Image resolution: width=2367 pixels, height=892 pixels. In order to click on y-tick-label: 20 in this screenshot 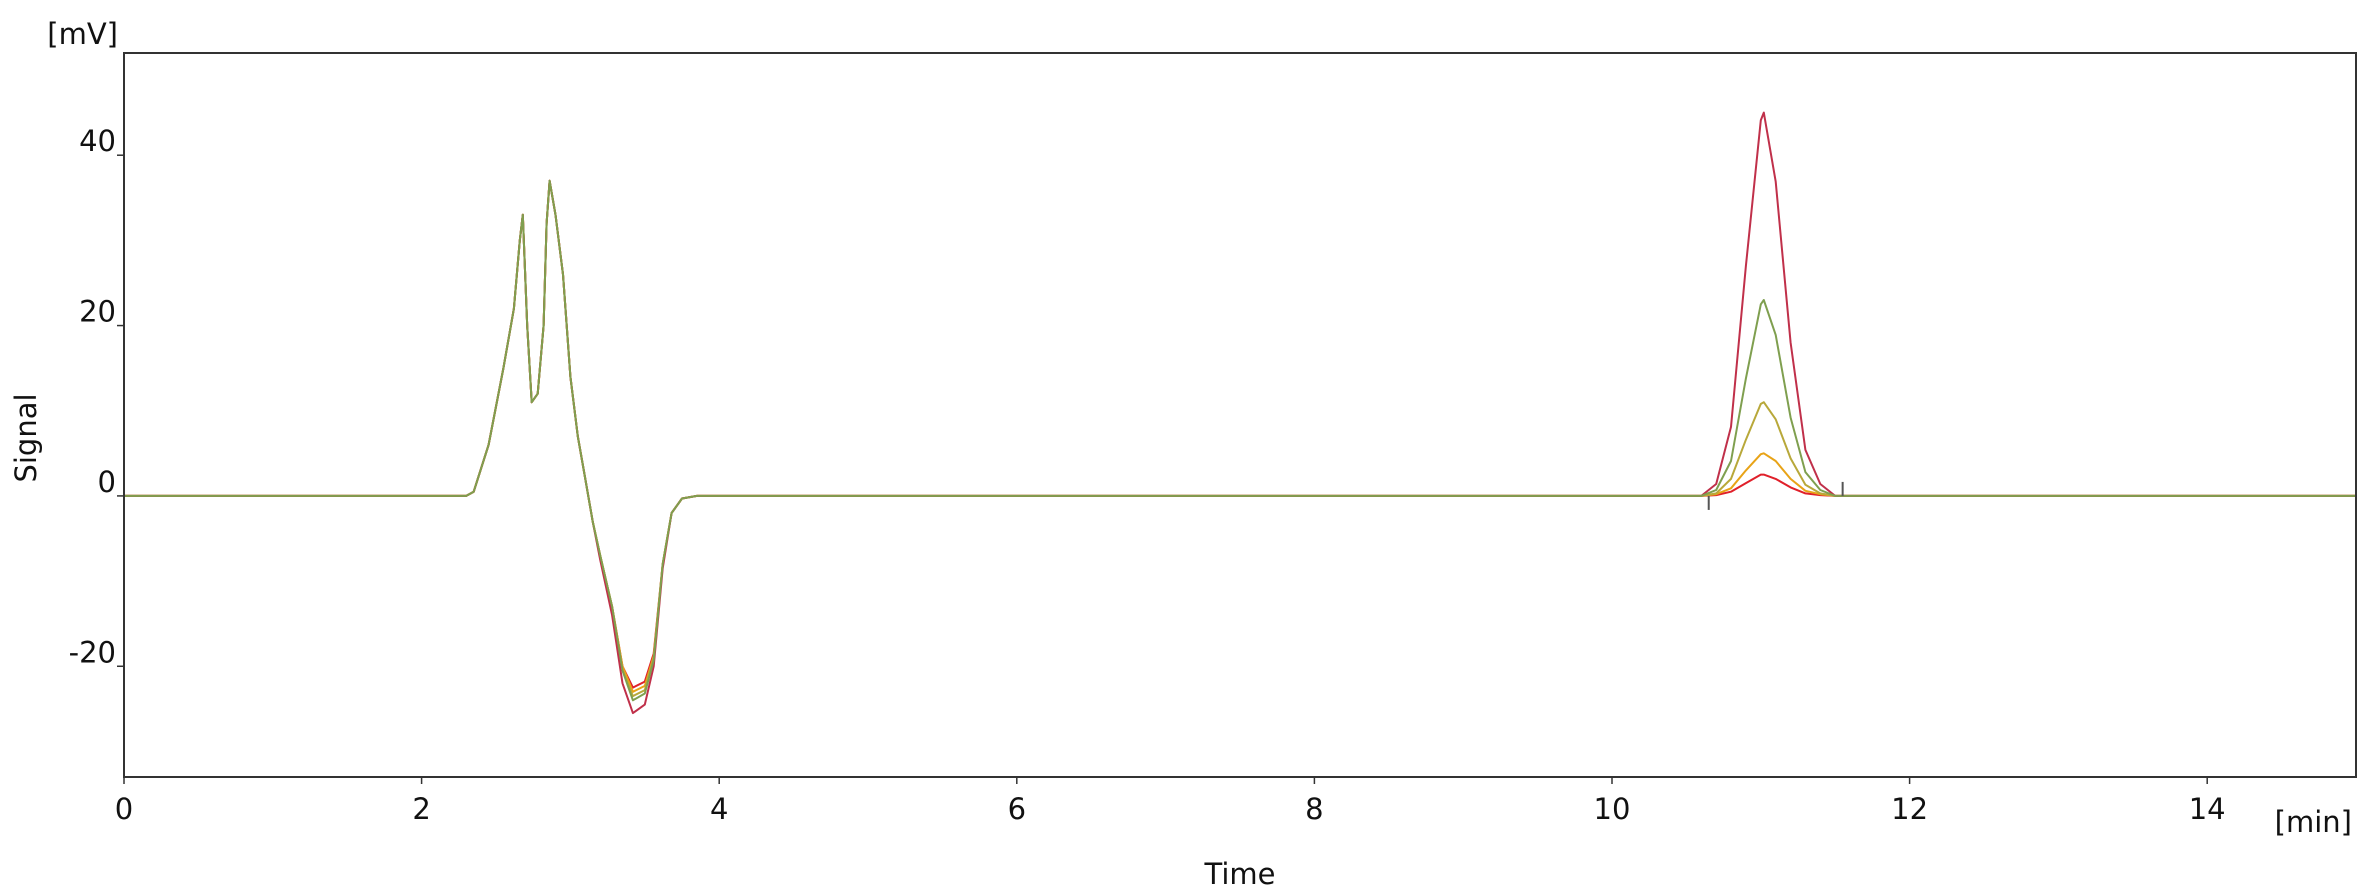, I will do `click(97, 312)`.